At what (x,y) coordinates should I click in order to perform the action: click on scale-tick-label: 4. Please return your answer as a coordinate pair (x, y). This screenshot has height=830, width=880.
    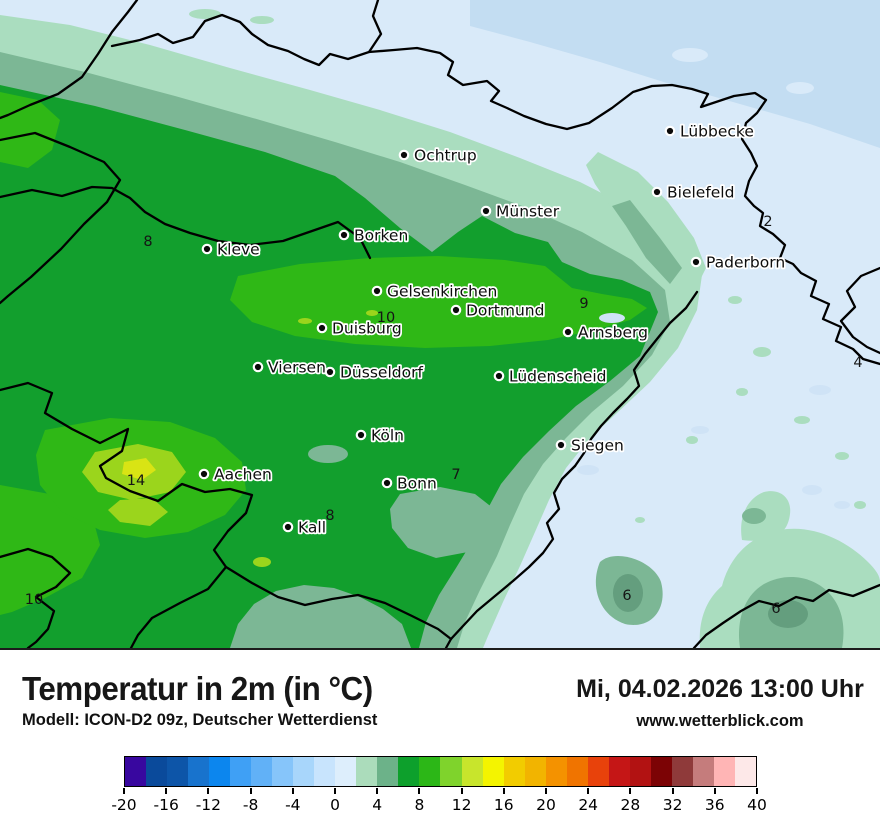
    Looking at the image, I should click on (377, 805).